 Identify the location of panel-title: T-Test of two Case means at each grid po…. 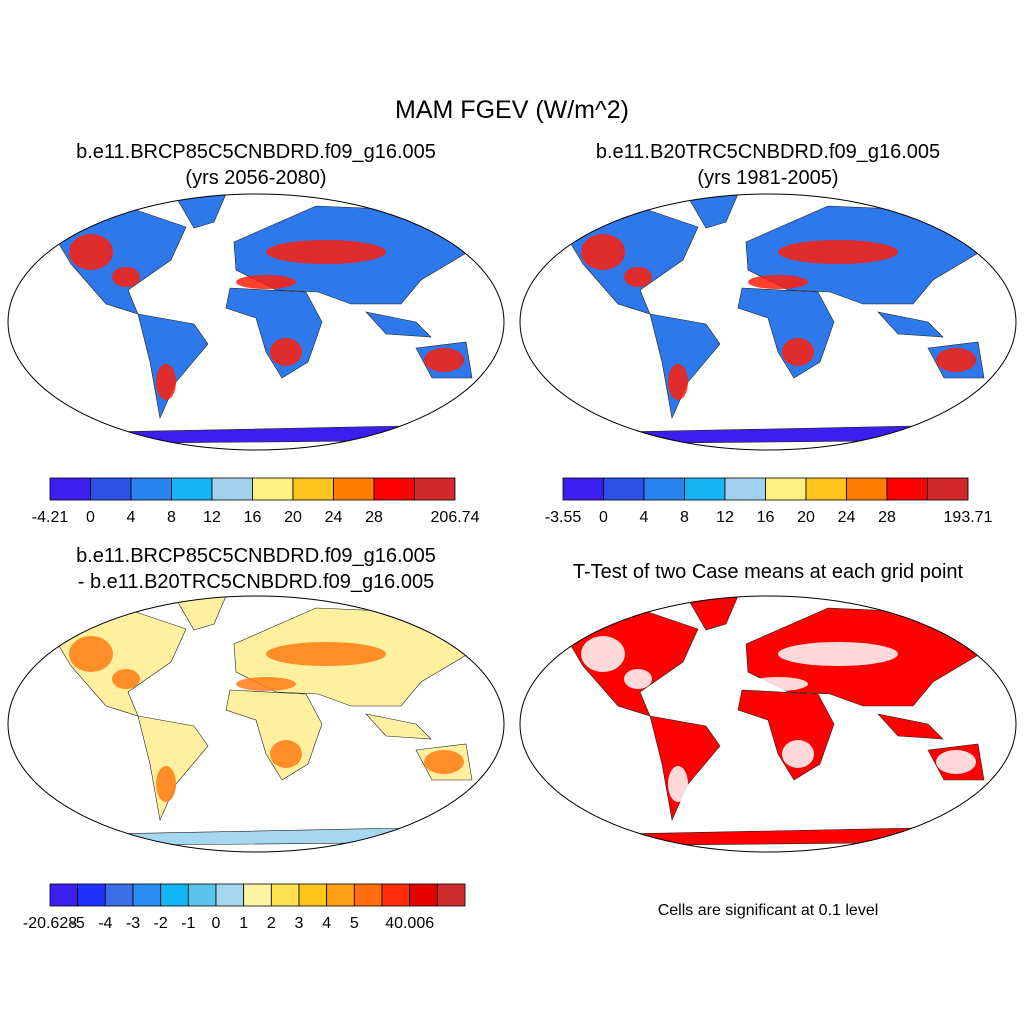
(768, 572).